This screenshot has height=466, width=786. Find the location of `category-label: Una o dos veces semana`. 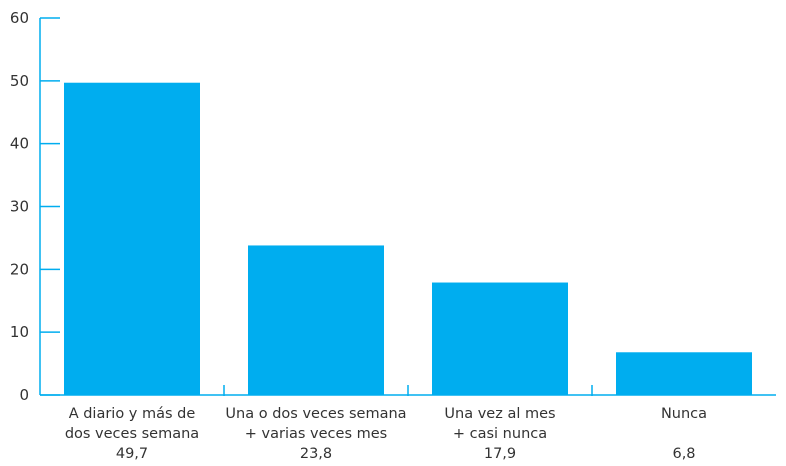

category-label: Una o dos veces semana is located at coordinates (315, 414).